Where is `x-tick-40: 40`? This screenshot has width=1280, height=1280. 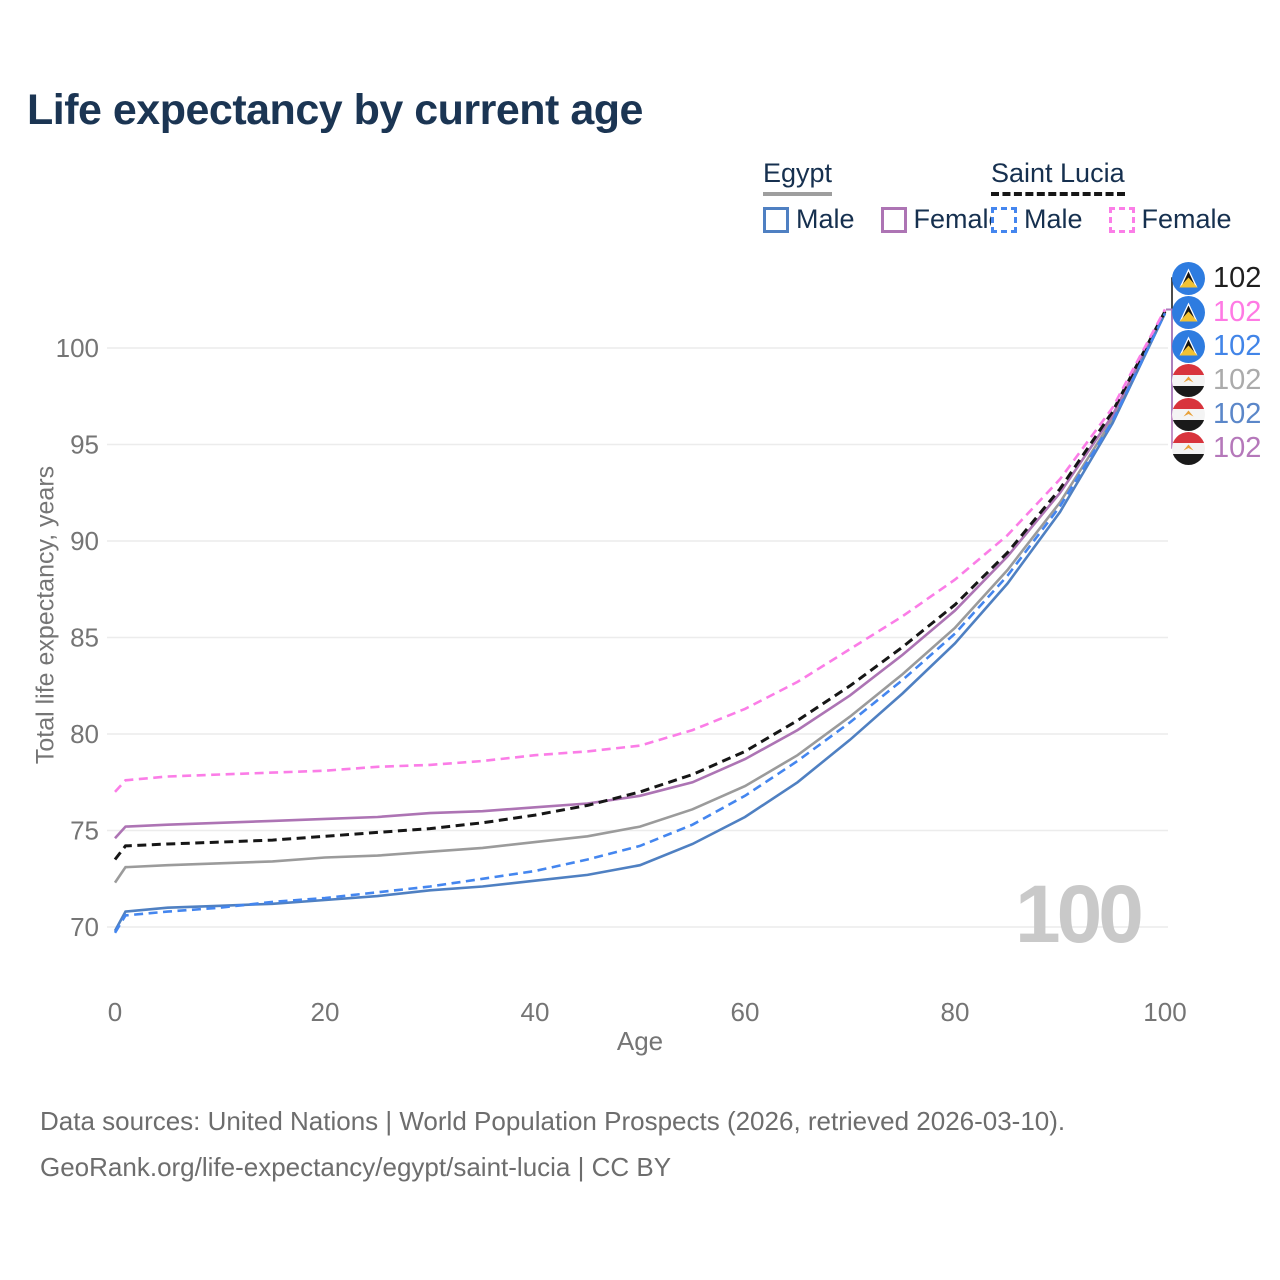
x-tick-40: 40 is located at coordinates (535, 1012).